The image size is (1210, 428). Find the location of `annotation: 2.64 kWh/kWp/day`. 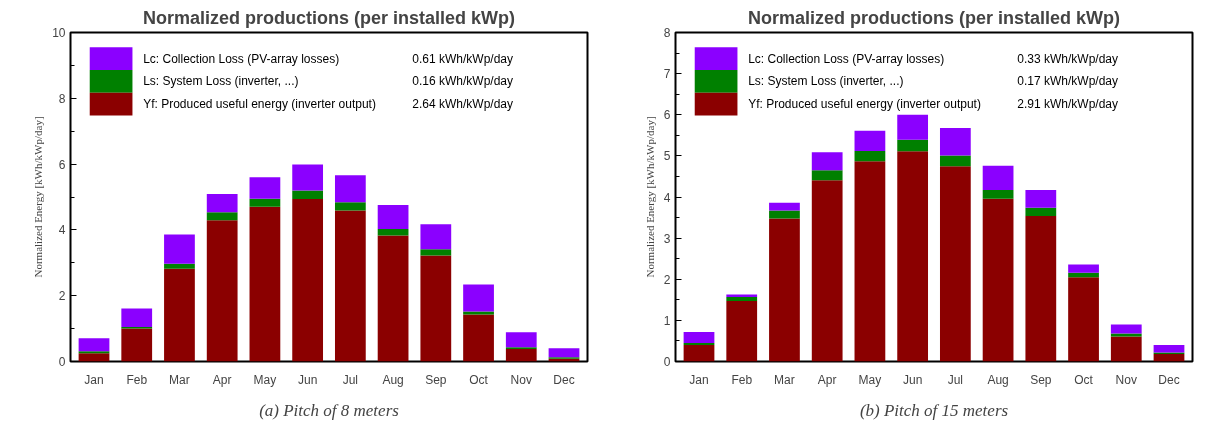

annotation: 2.64 kWh/kWp/day is located at coordinates (463, 104).